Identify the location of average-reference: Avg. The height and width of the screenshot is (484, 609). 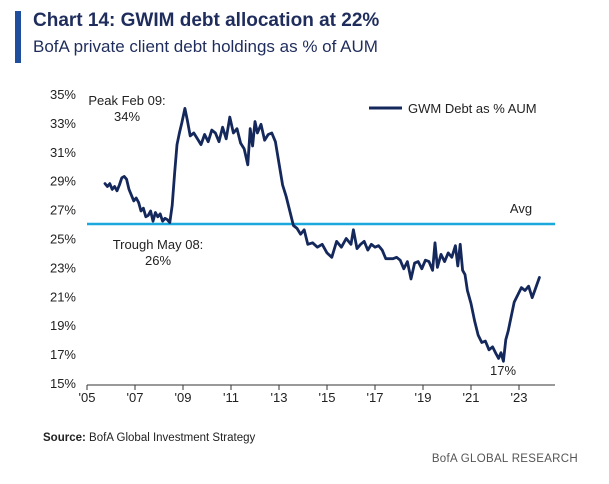
(321, 213).